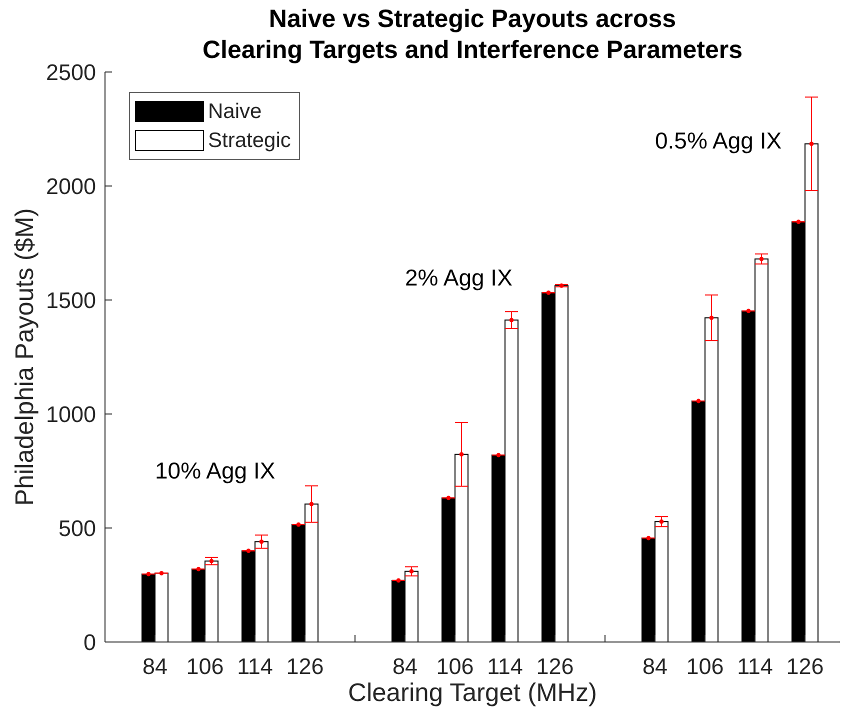 This screenshot has height=711, width=842. I want to click on x-axis-title: Clearing Target (MHz), so click(472, 693).